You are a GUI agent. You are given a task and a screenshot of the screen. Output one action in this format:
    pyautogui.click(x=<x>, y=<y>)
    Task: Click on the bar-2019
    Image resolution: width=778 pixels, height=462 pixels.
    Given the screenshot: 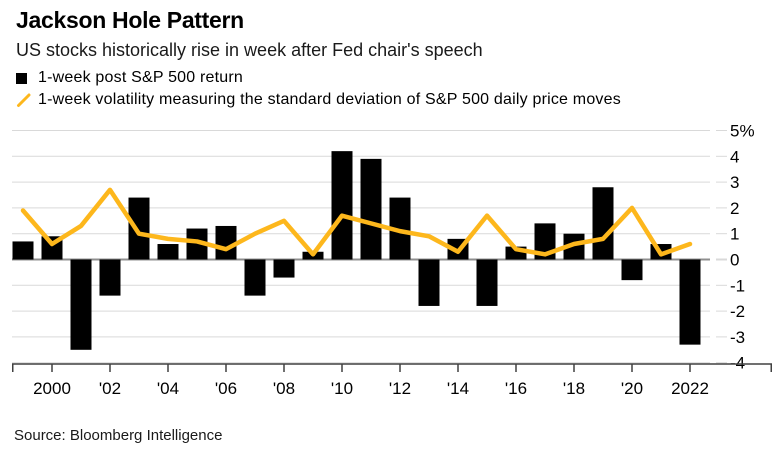 What is the action you would take?
    pyautogui.click(x=603, y=223)
    